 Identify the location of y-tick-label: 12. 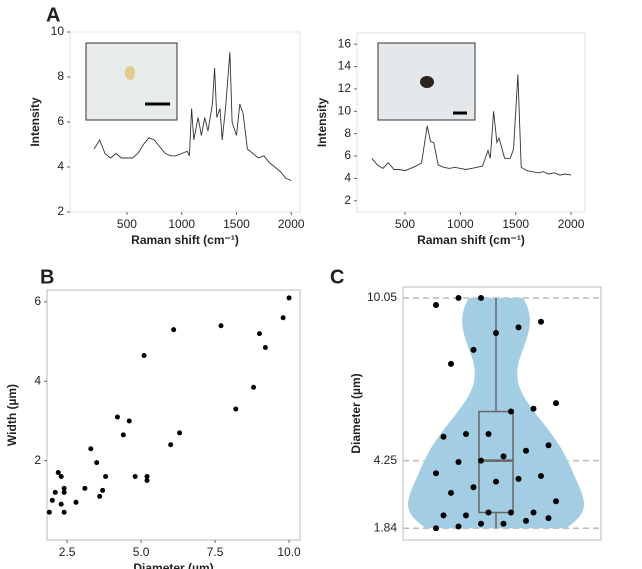
(345, 88).